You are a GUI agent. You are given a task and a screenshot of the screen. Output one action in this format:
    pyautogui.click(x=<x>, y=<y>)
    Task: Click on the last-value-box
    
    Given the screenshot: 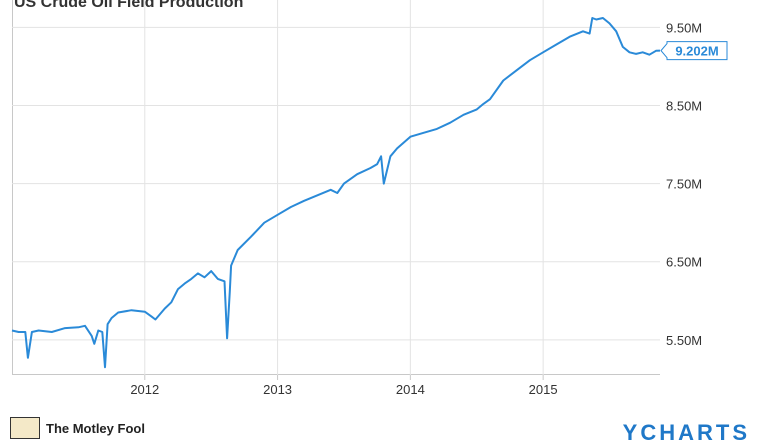 What is the action you would take?
    pyautogui.click(x=694, y=51)
    